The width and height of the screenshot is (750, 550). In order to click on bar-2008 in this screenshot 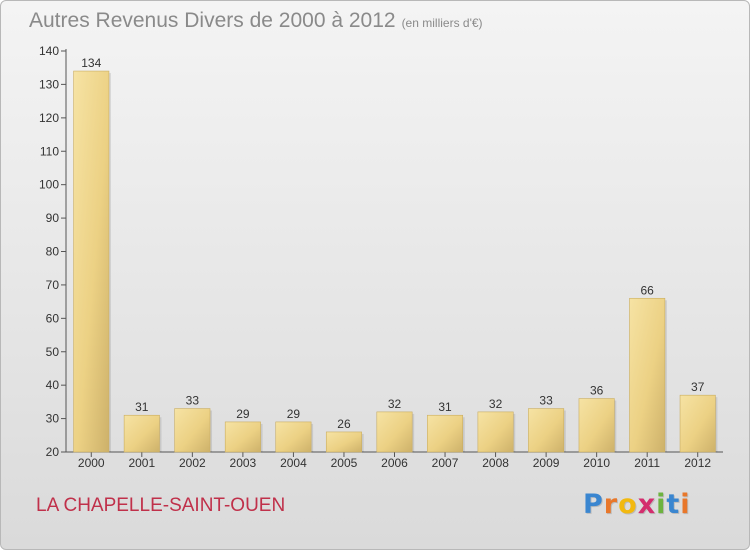, I will do `click(495, 432)`.